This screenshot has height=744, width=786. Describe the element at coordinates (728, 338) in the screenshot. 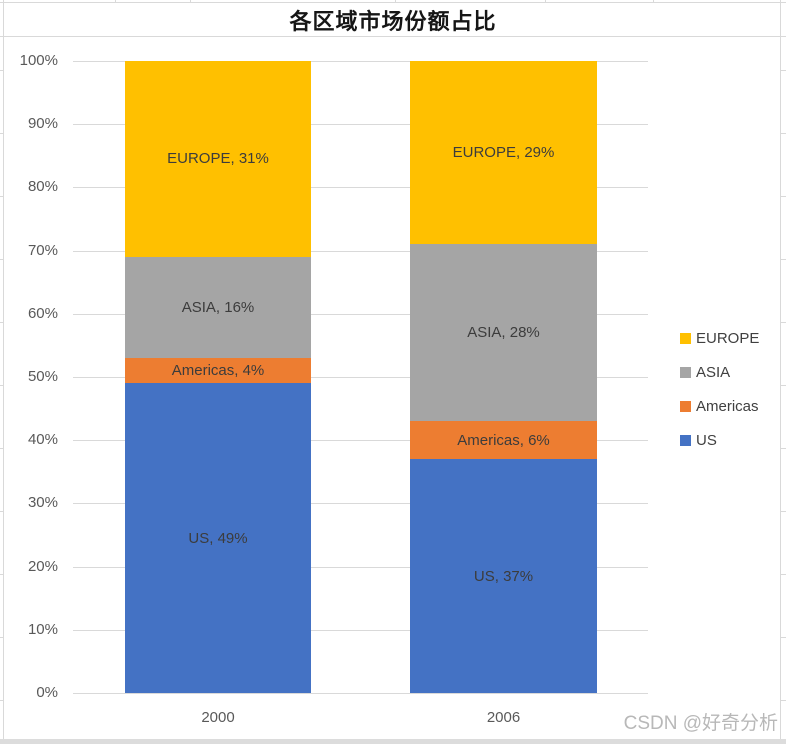

I see `legend-label: EUROPE` at that location.